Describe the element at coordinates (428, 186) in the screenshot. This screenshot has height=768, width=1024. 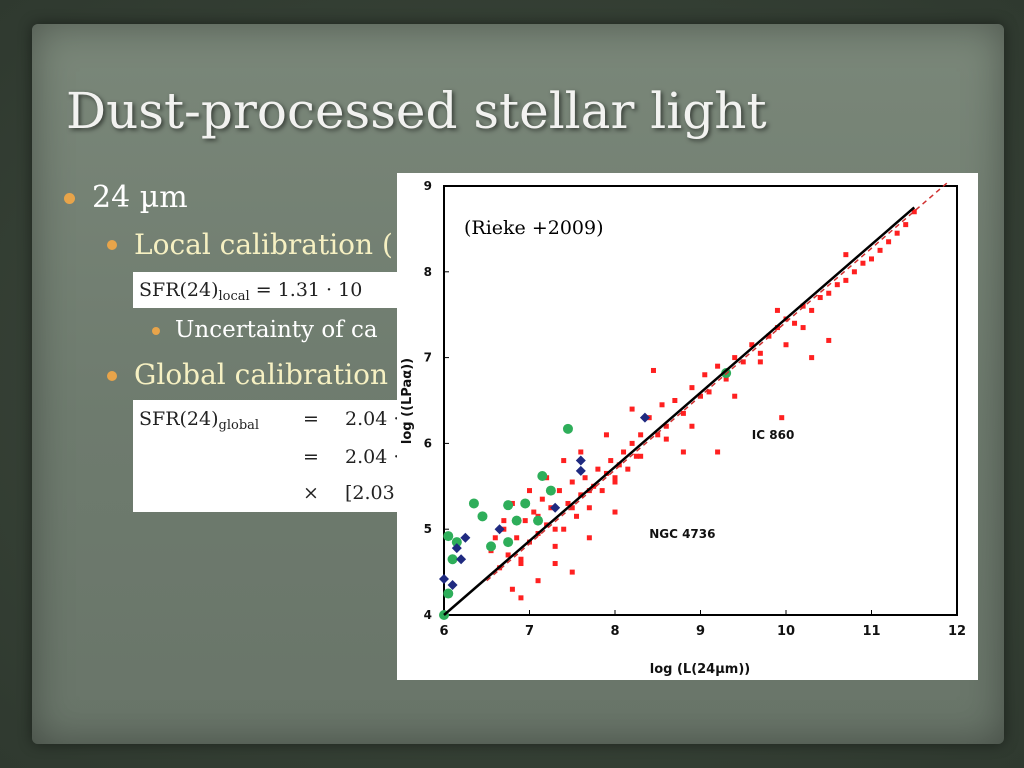
I see `y-tick-label: 9` at that location.